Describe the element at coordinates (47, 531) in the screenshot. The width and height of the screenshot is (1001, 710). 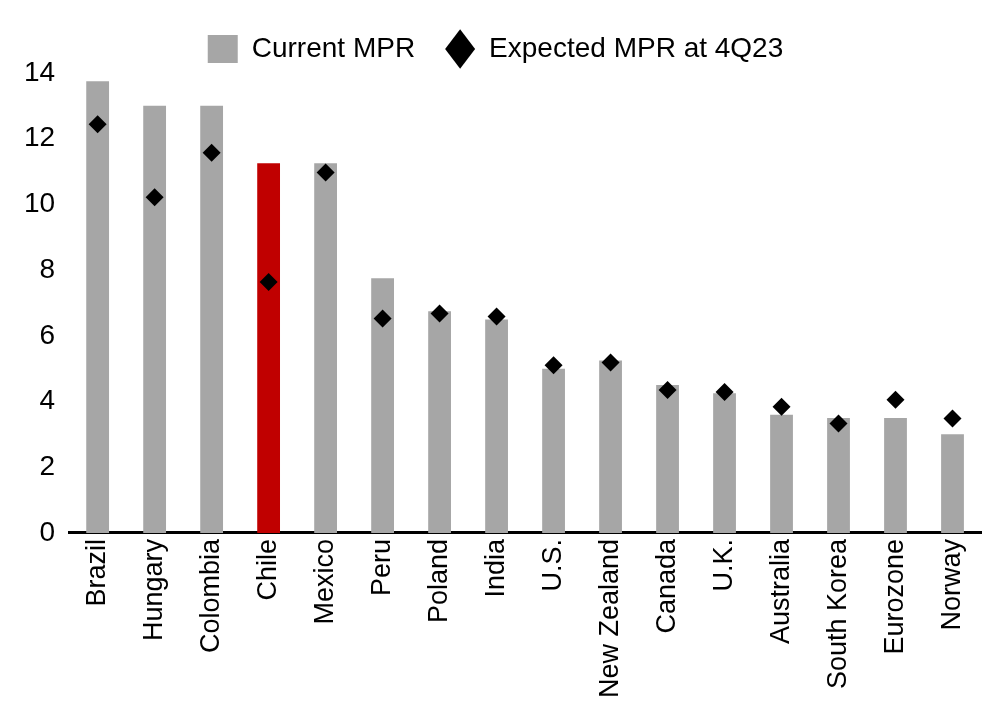
I see `y-tick-label: 0` at that location.